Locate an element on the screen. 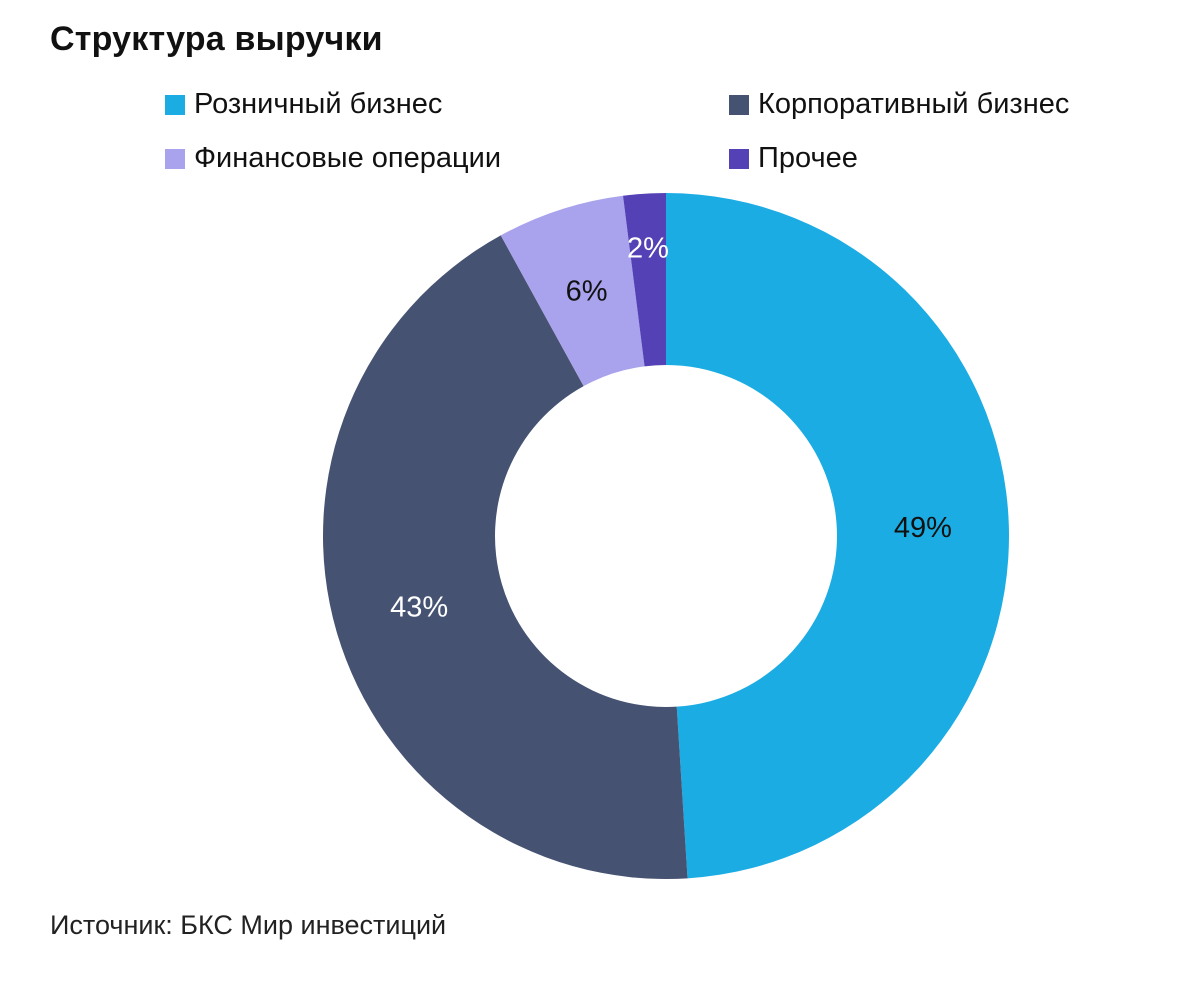 The image size is (1200, 992). data-label-other: 2% is located at coordinates (648, 249).